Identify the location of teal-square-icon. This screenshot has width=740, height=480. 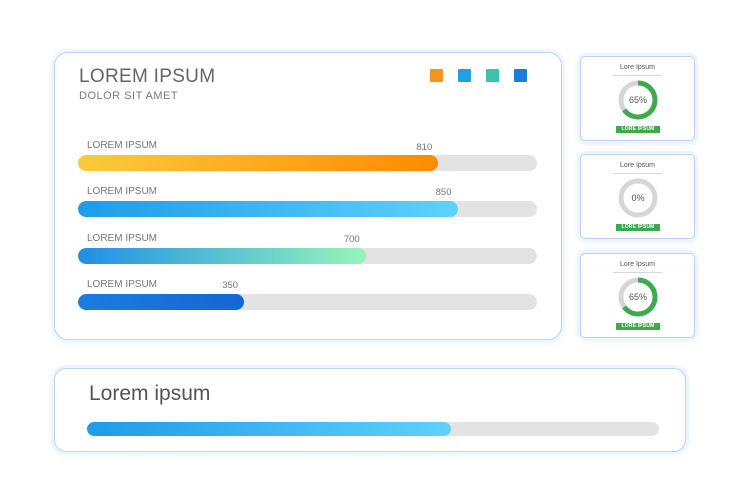
(492, 75).